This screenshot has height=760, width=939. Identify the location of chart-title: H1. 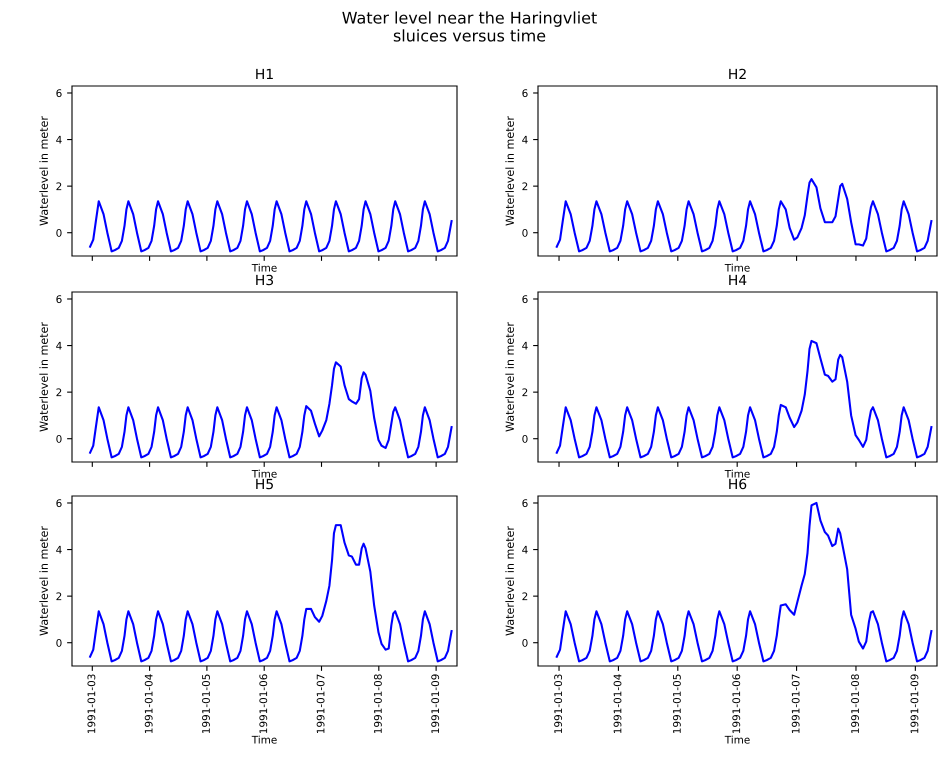
(264, 74).